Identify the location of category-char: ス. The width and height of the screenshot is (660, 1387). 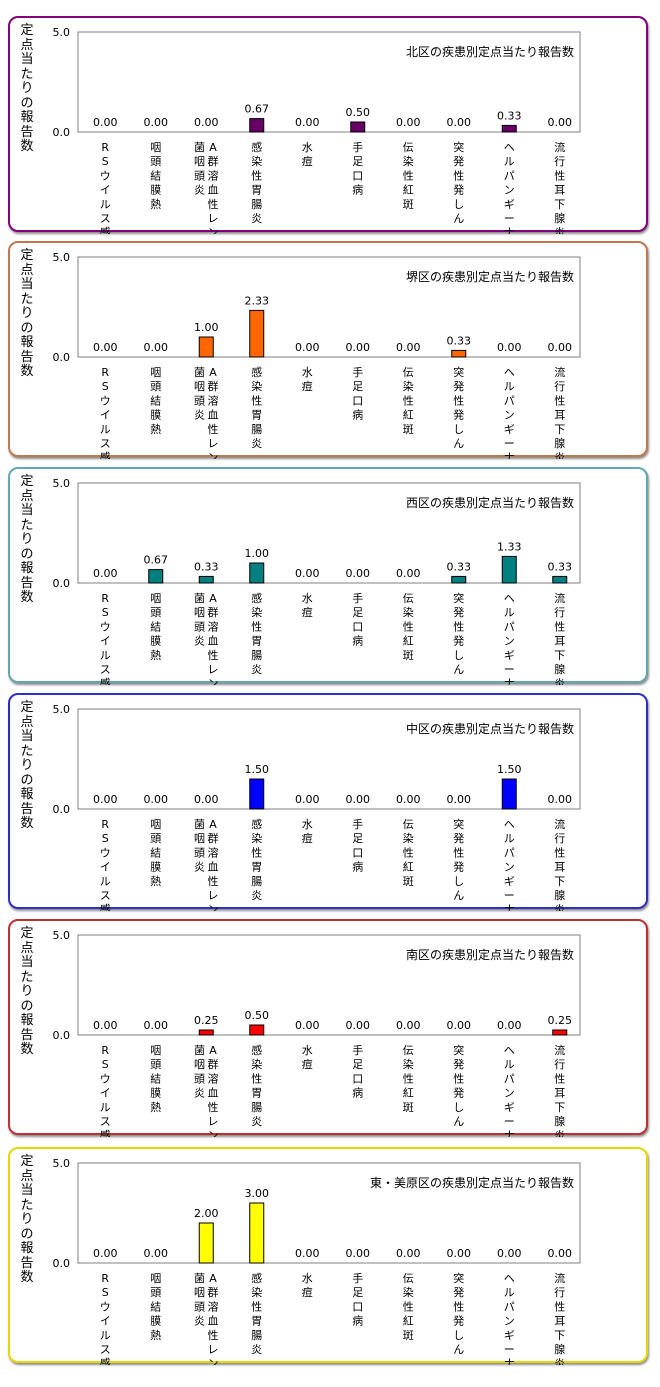
(105, 1121).